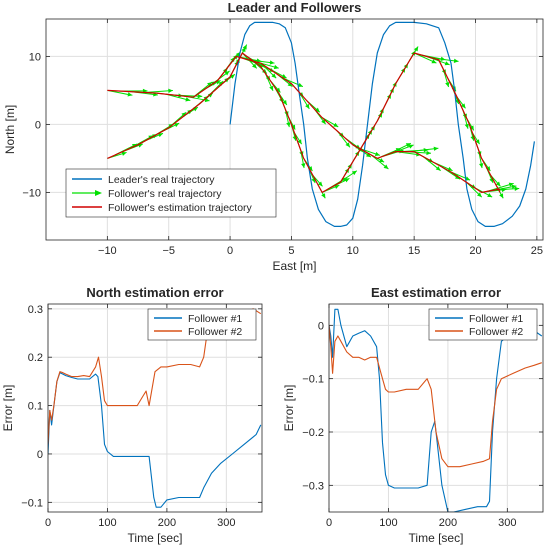 The image size is (550, 552). Describe the element at coordinates (353, 251) in the screenshot. I see `x-tick-label: 10` at that location.